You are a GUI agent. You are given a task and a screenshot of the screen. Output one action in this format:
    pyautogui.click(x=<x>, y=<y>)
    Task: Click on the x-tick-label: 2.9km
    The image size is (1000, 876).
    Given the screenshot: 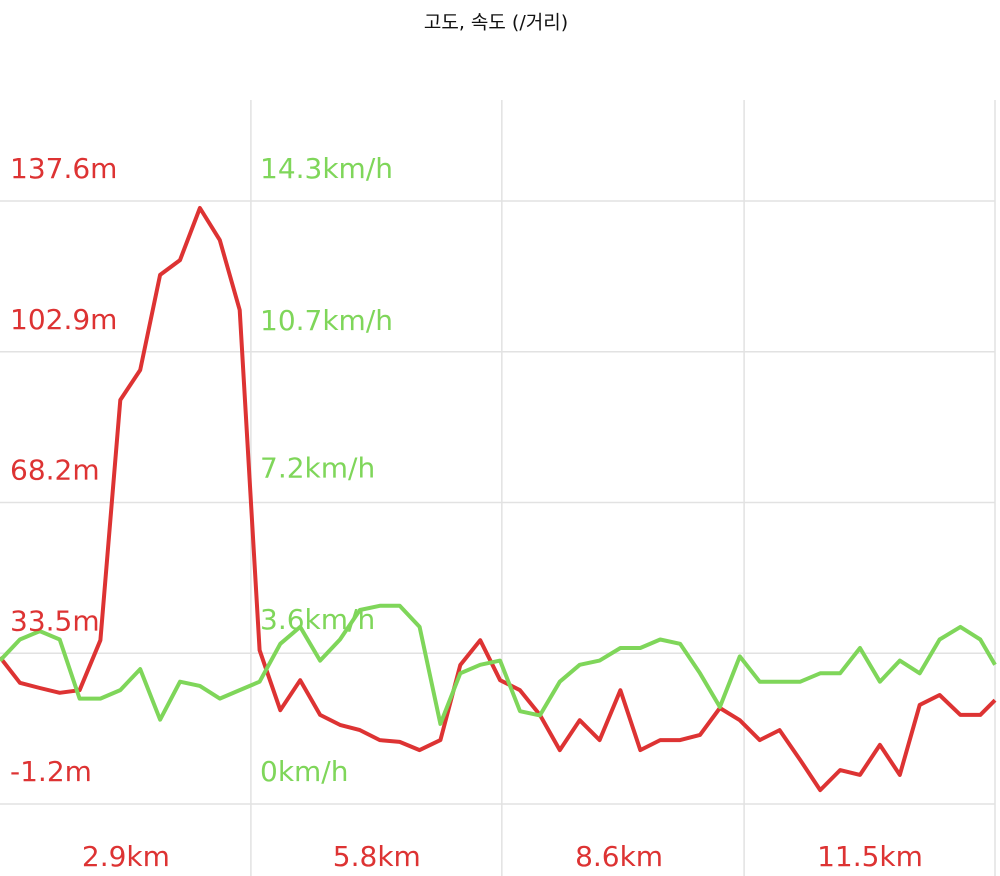 What is the action you would take?
    pyautogui.click(x=126, y=856)
    